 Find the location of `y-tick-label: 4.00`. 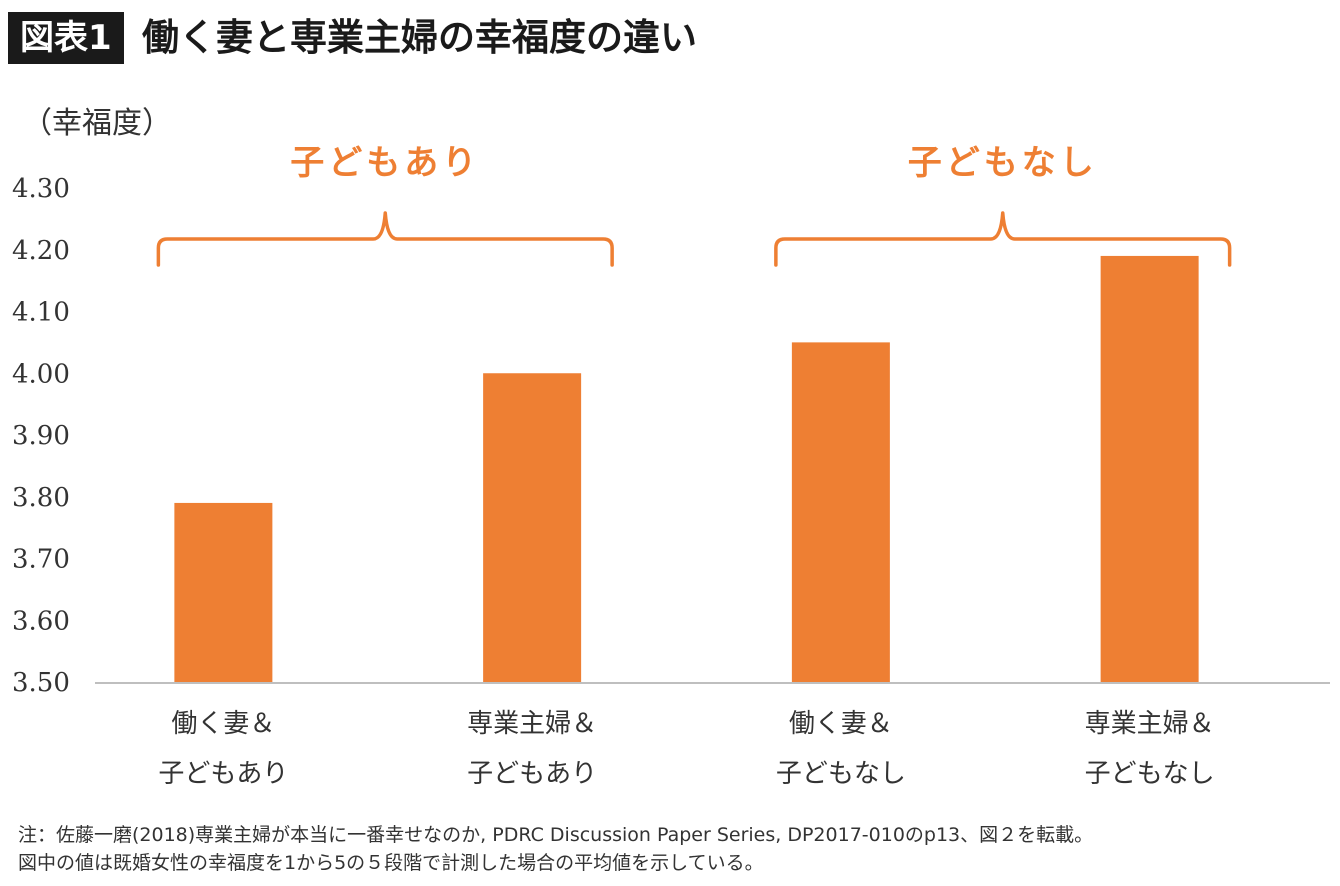

y-tick-label: 4.00 is located at coordinates (41, 374).